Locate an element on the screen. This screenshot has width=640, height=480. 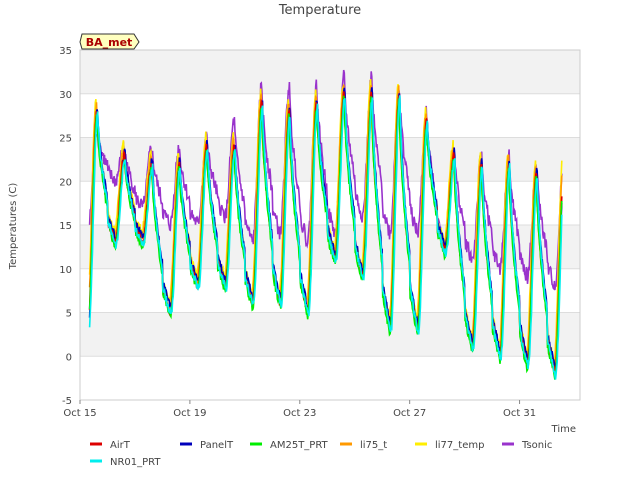
x-tick-label: Oct 19 is located at coordinates (189, 413).